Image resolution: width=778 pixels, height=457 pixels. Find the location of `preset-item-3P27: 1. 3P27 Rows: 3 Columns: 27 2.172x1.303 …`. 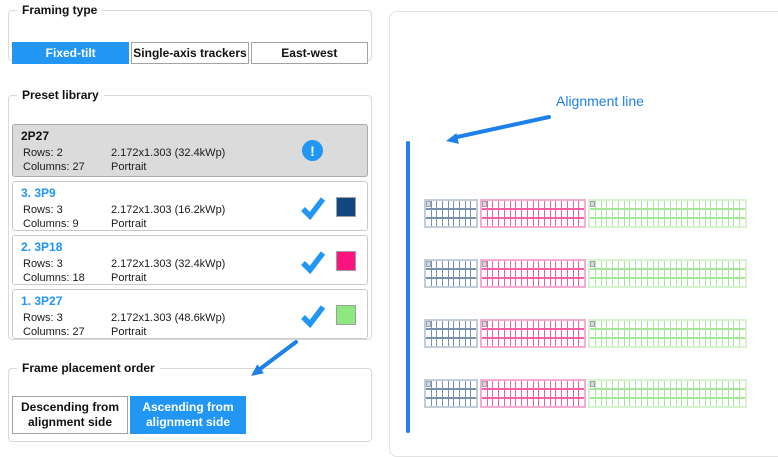

preset-item-3P27: 1. 3P27 Rows: 3 Columns: 27 2.172x1.303 … is located at coordinates (190, 314).